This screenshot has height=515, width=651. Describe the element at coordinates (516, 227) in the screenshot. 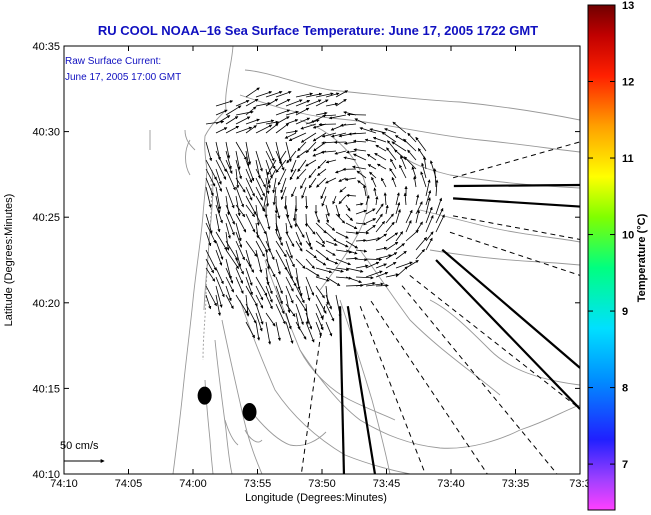

I see `radial-line-dashed` at that location.